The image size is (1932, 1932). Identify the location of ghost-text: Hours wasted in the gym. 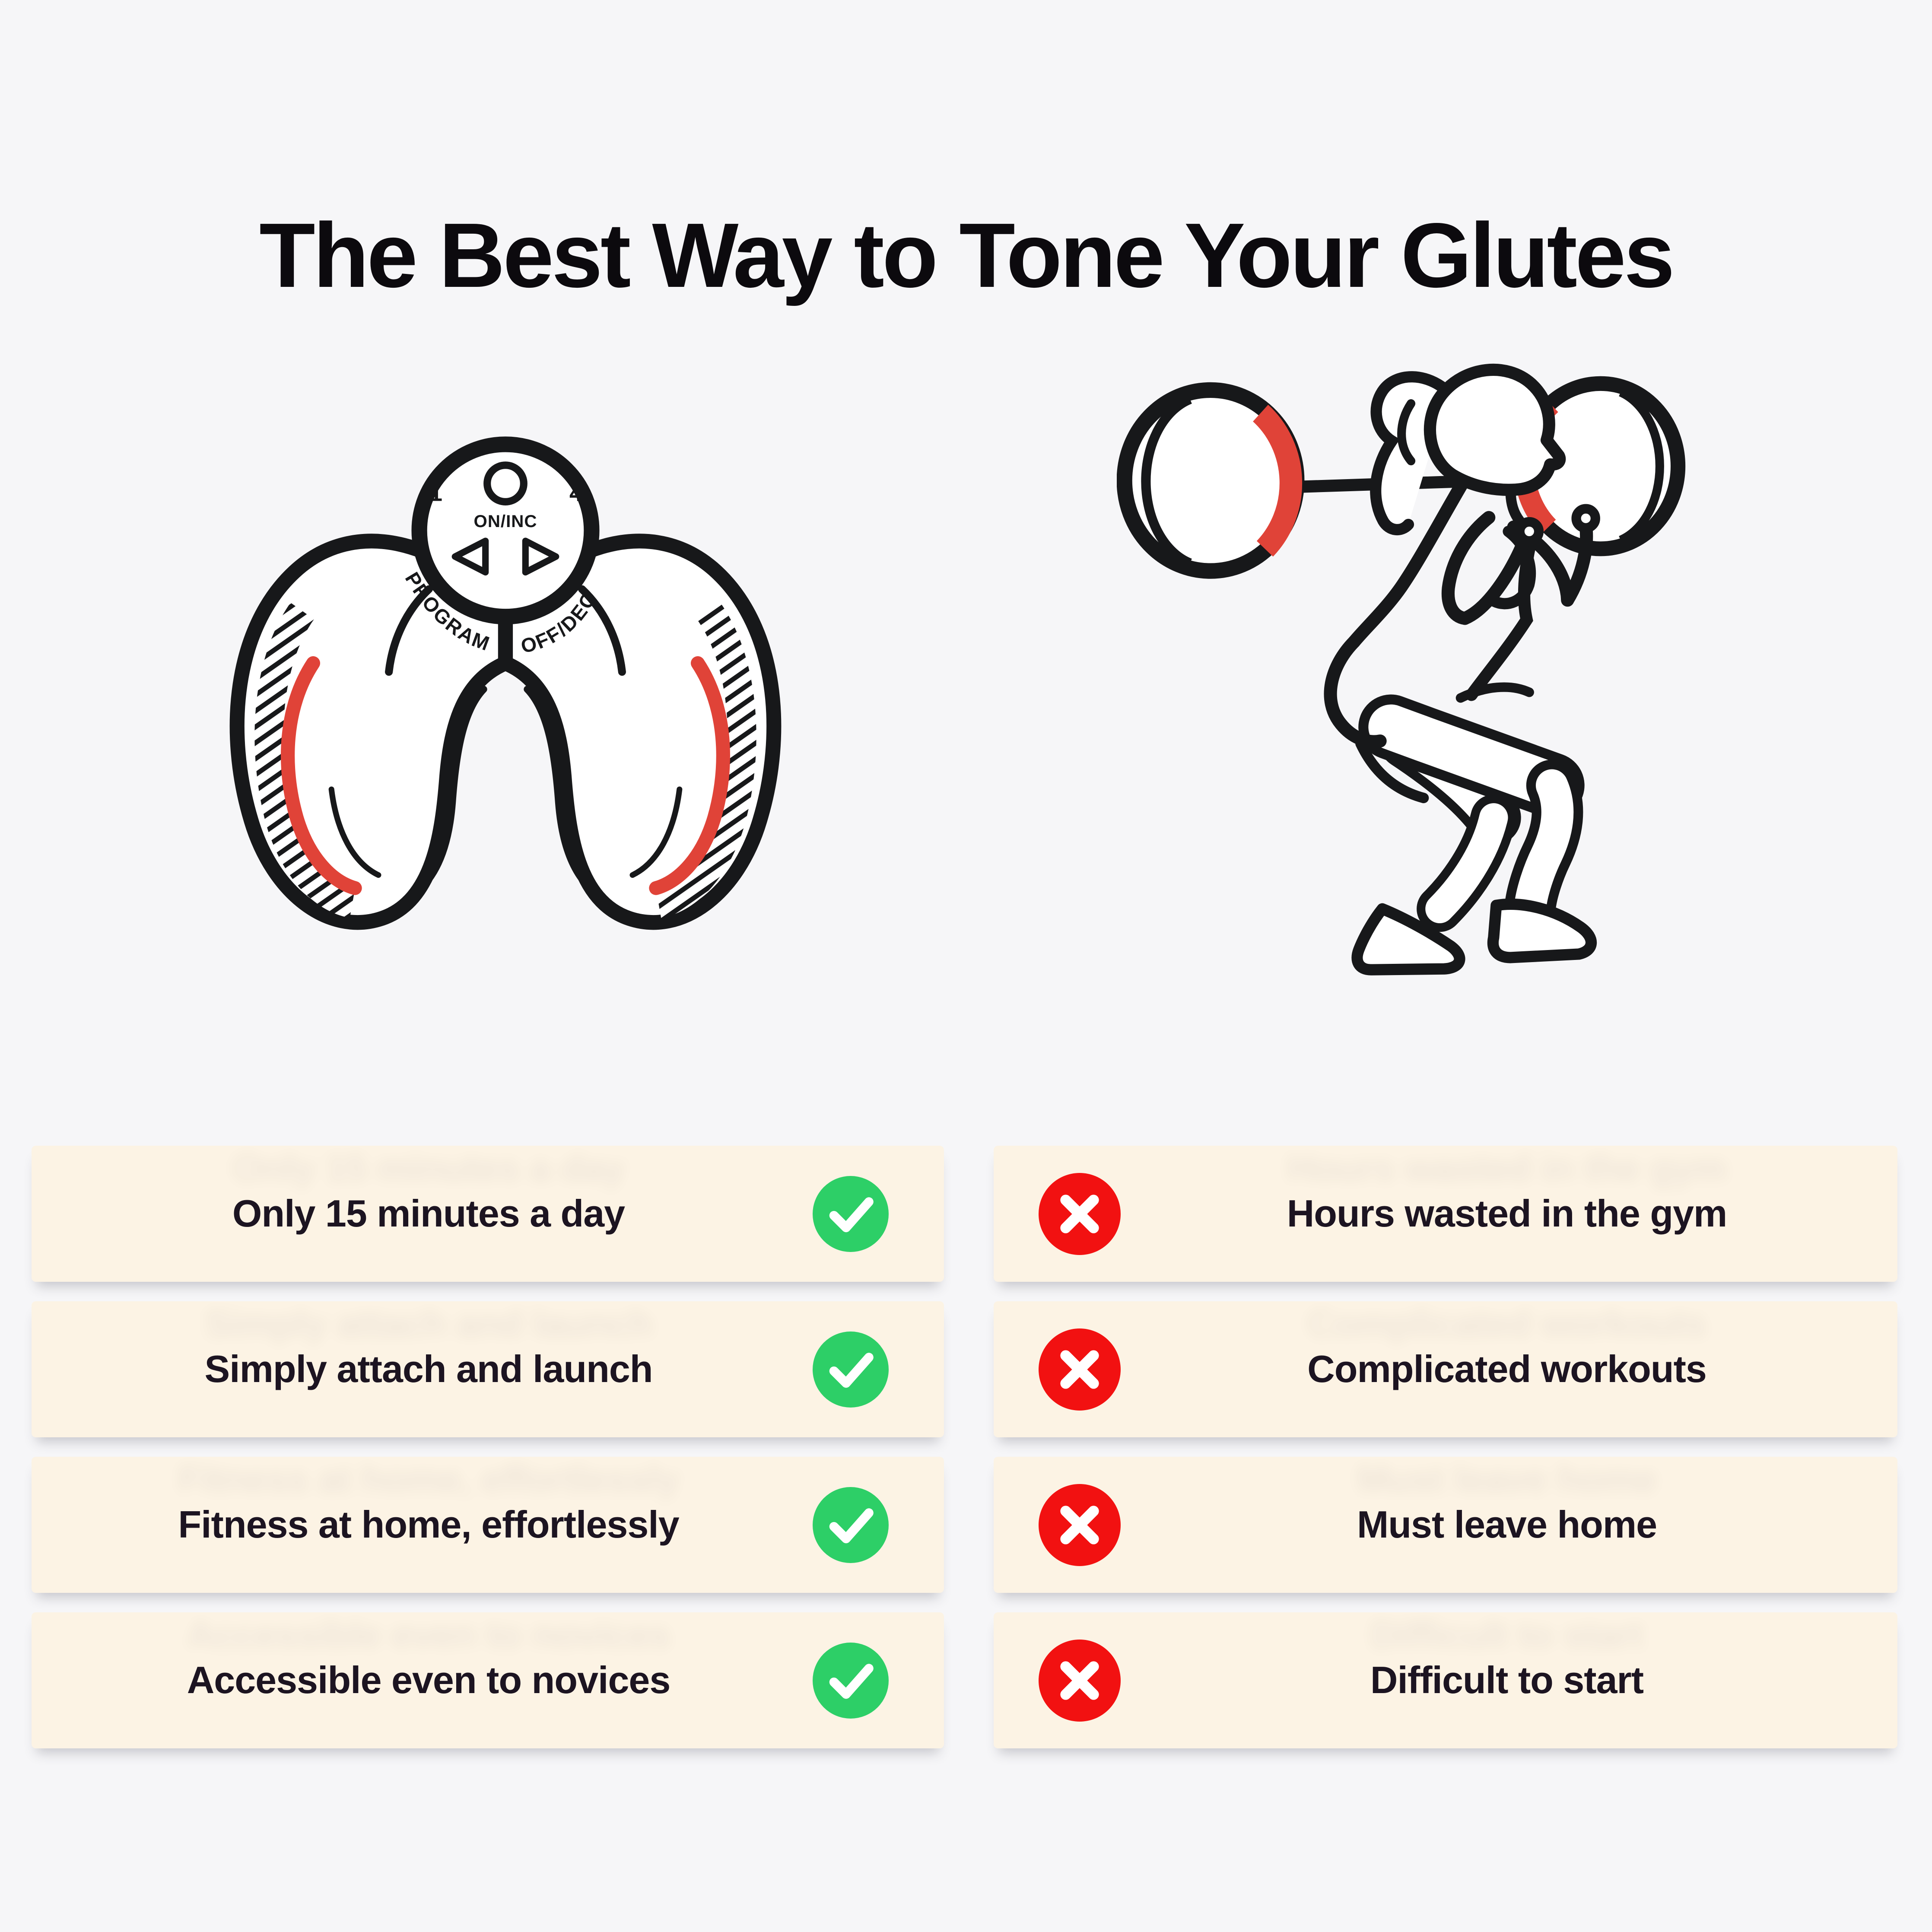
(1507, 1168).